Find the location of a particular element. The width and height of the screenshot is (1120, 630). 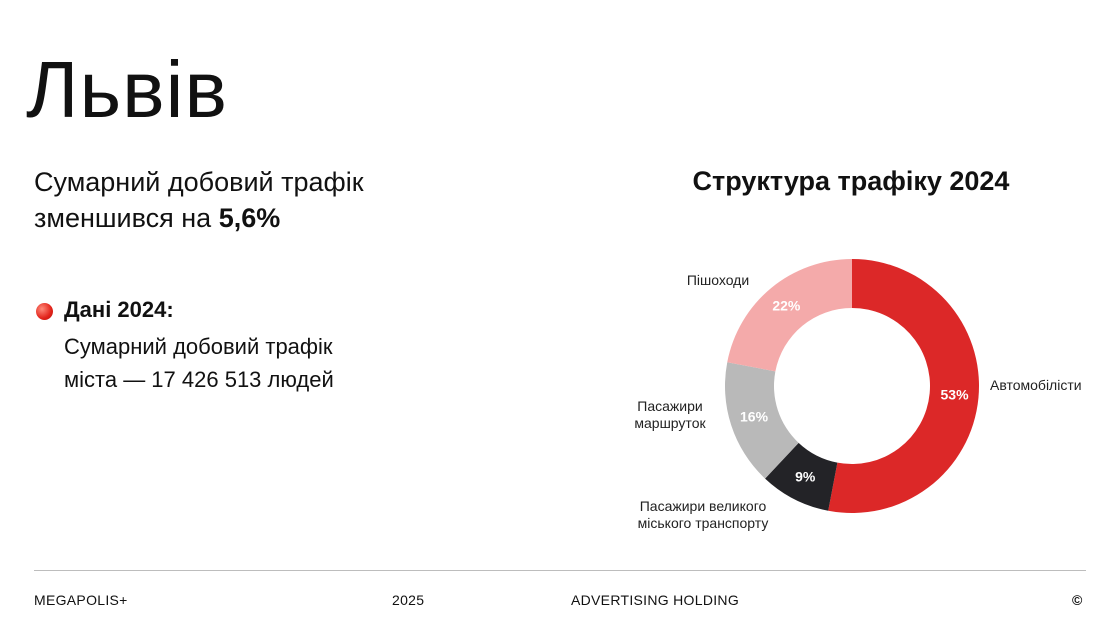

footer-copyright: © is located at coordinates (1077, 600).